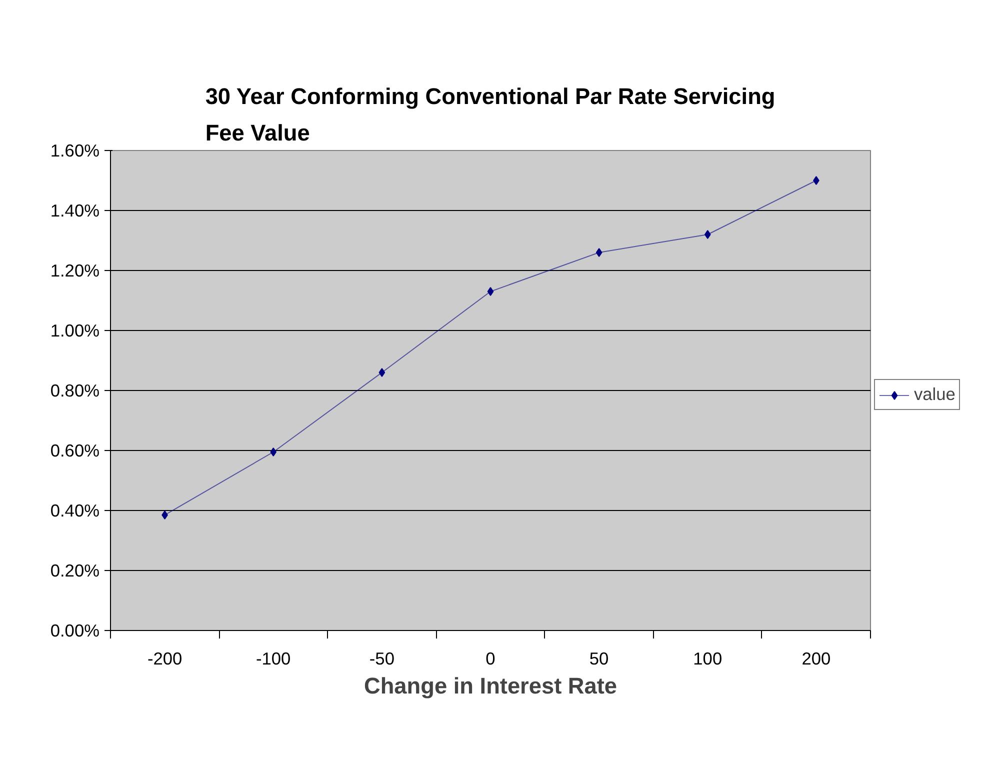 This screenshot has height=766, width=998. I want to click on y-tick-label: 0.00%, so click(75, 630).